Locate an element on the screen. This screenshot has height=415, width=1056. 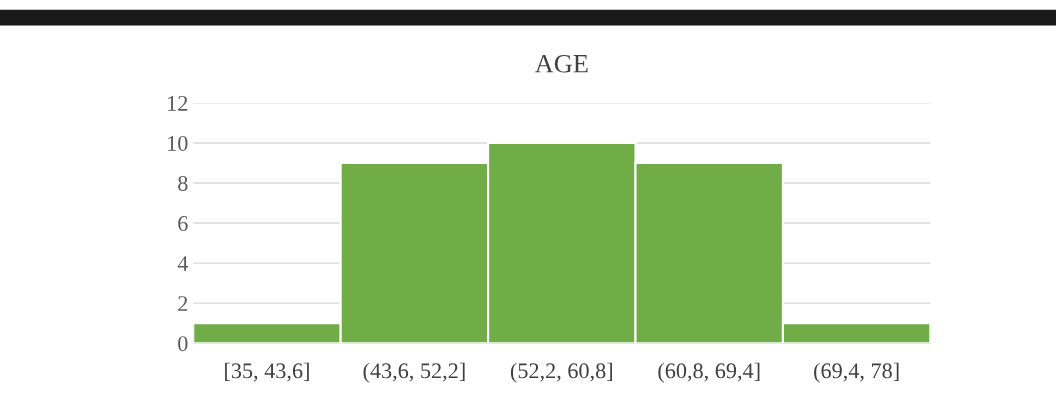
y-tick-label: 10 is located at coordinates (178, 143).